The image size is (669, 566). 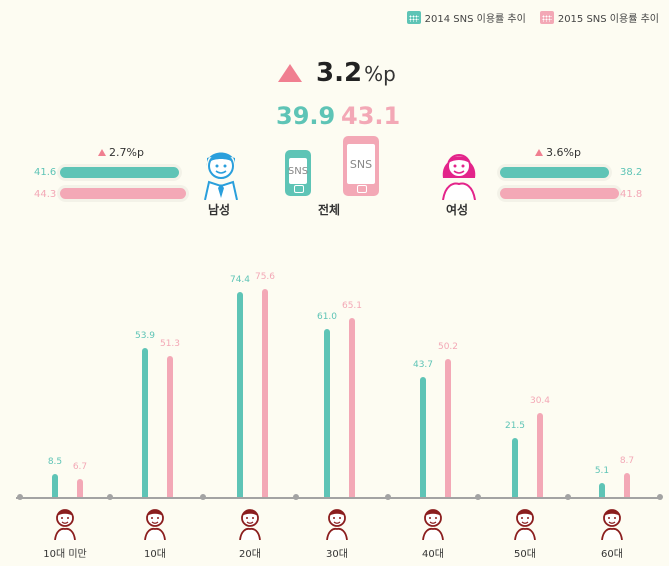 I want to click on bar-value-label: 53.9, so click(x=145, y=336).